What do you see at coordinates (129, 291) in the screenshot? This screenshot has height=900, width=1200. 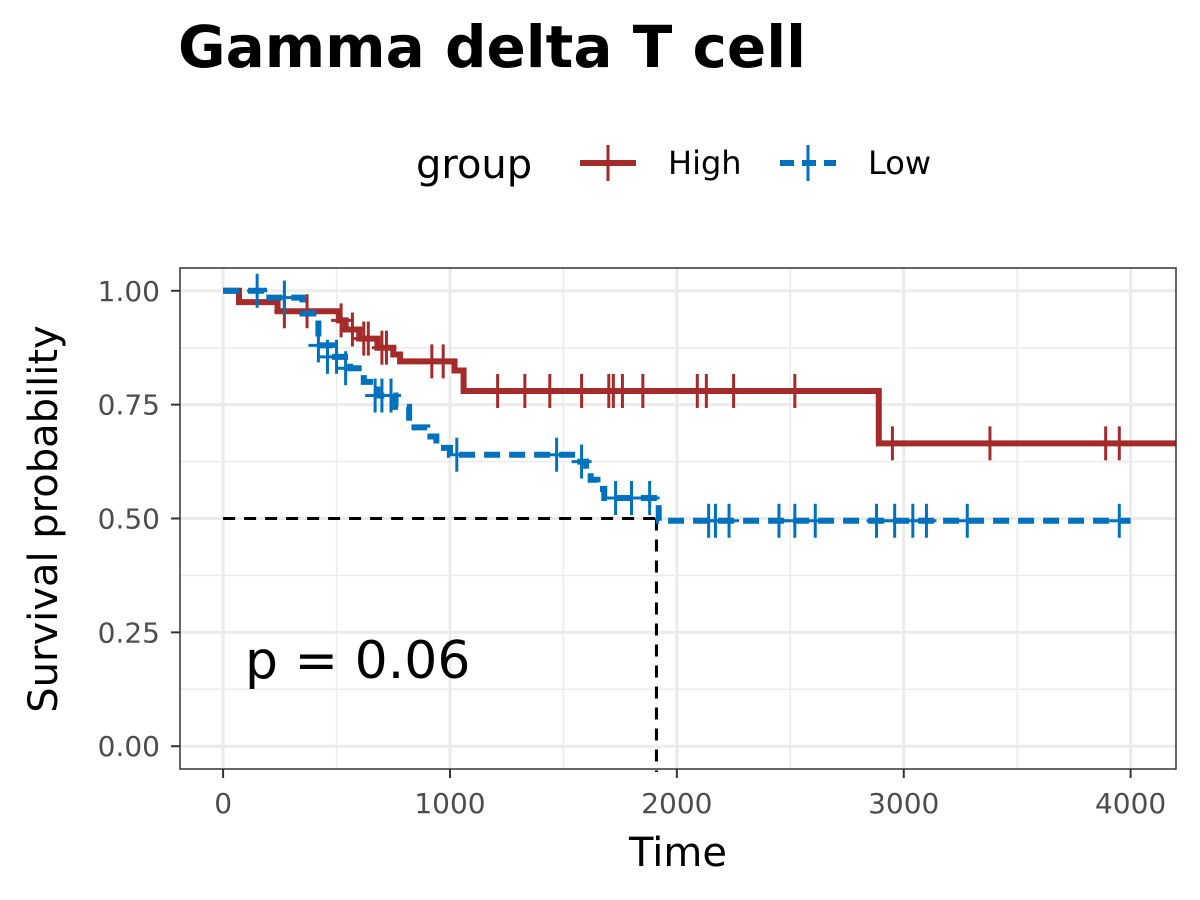 I see `y-tick-label: 1.00` at bounding box center [129, 291].